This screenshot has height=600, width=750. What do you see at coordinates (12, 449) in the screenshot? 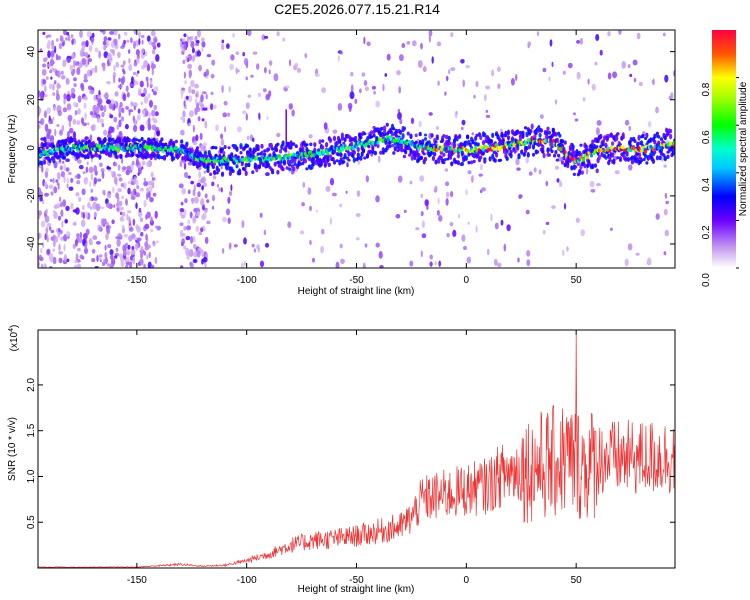
I see `bottom-y-axis-label: SNR (10 * v/v)` at bounding box center [12, 449].